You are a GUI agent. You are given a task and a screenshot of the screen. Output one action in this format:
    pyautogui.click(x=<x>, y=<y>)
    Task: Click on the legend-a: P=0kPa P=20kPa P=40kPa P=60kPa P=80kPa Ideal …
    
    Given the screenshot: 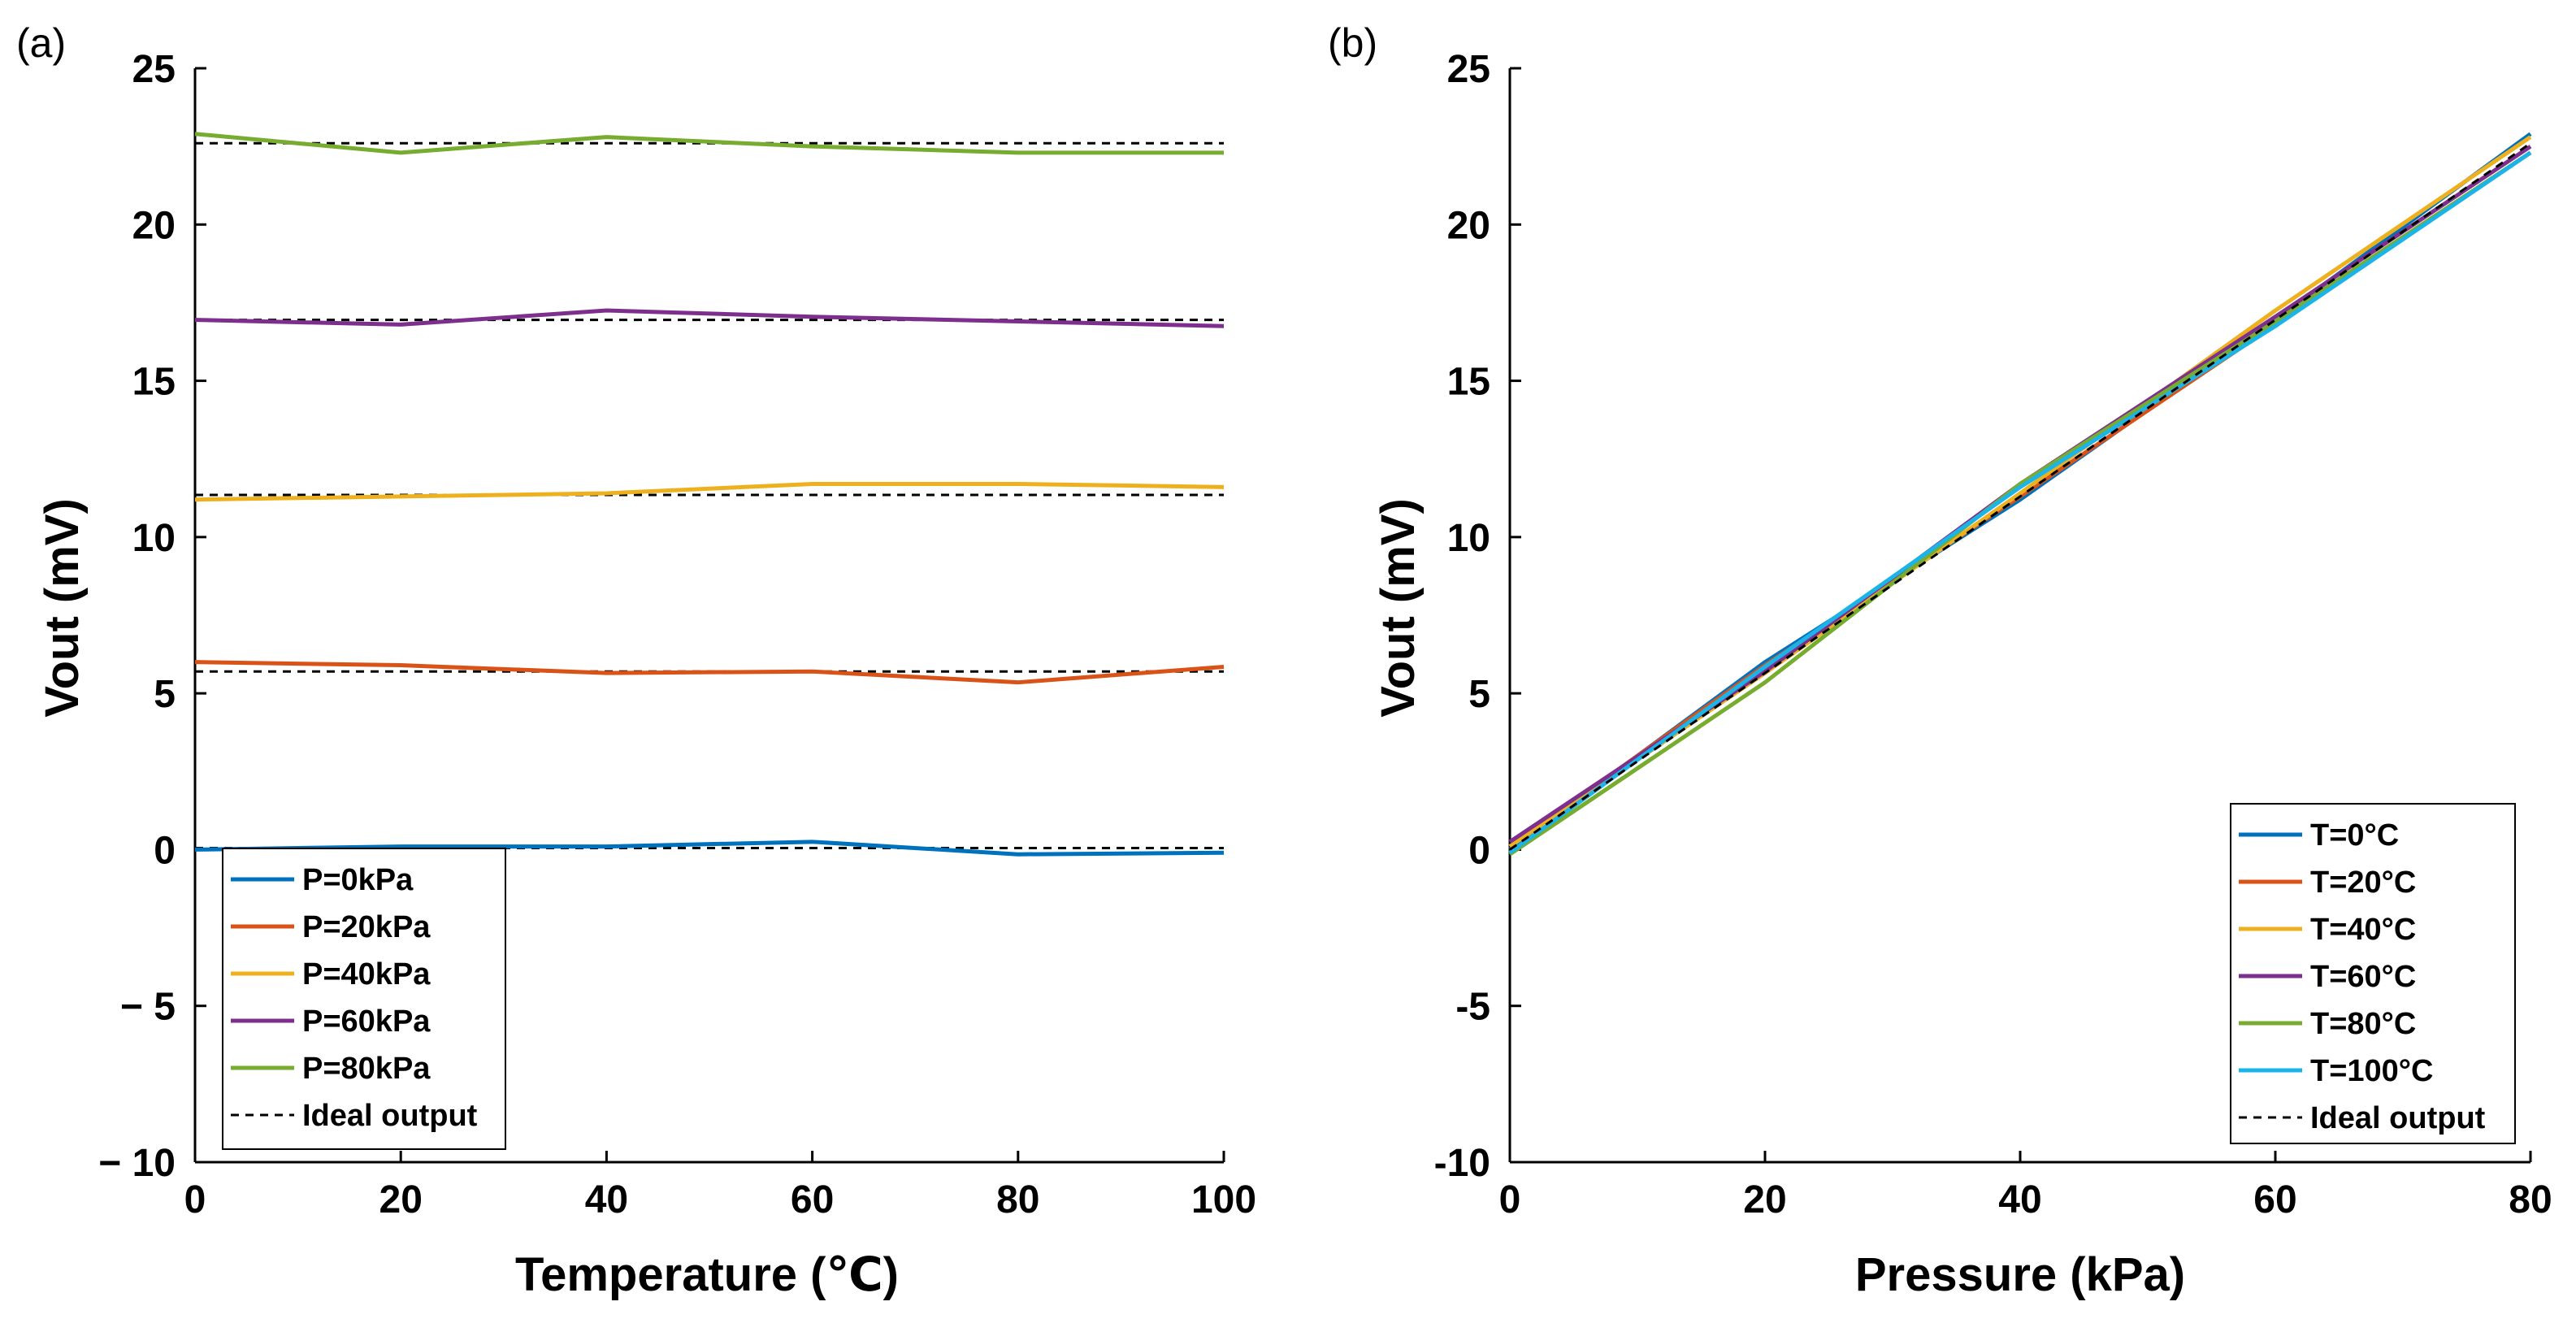 What is the action you would take?
    pyautogui.click(x=364, y=999)
    